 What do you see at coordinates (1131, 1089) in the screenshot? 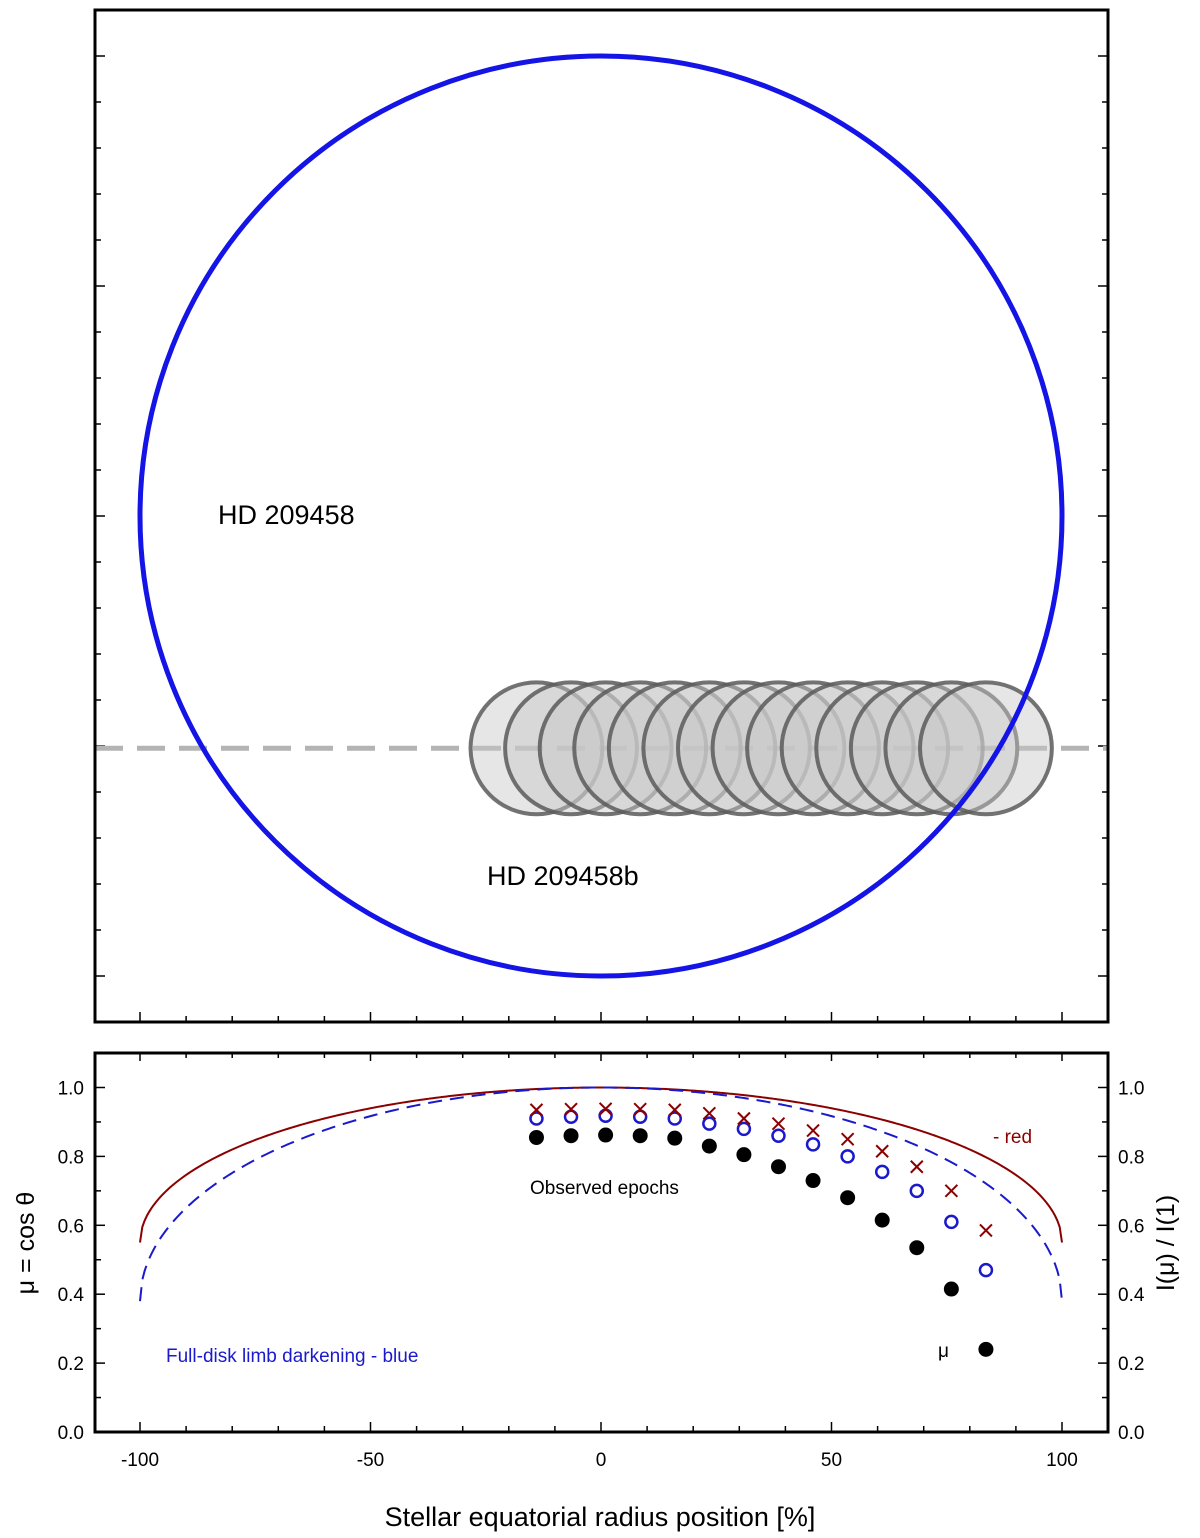
I see `y-tick-label-right: 1.0` at bounding box center [1131, 1089].